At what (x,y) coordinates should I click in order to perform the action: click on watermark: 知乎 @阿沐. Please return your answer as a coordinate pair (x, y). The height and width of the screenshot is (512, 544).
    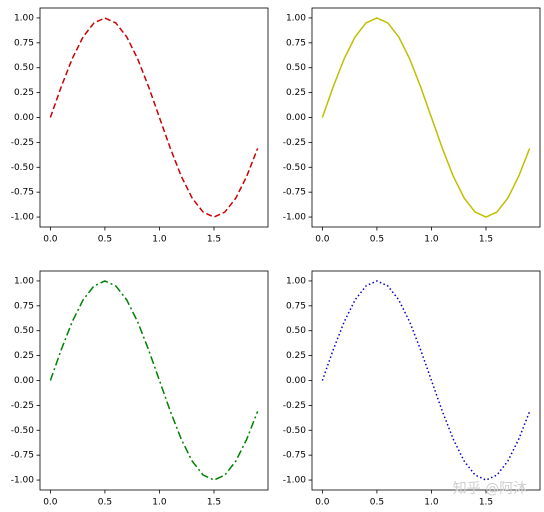
    Looking at the image, I should click on (490, 488).